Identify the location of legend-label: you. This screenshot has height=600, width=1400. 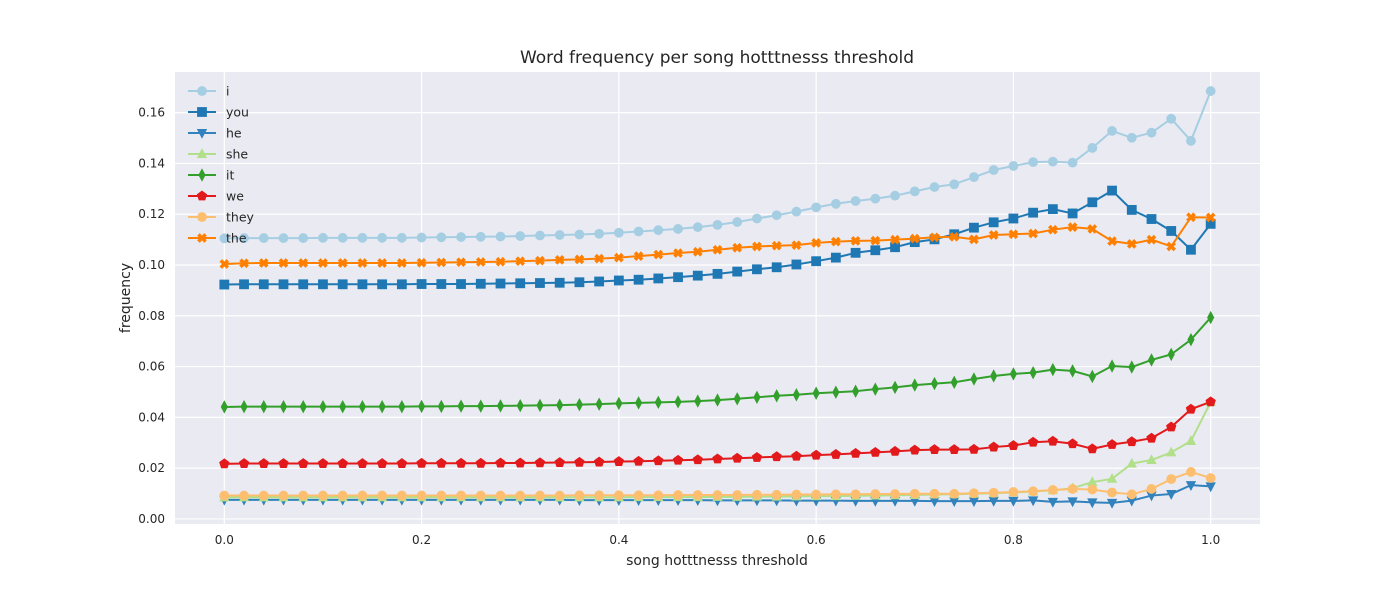
(237, 112).